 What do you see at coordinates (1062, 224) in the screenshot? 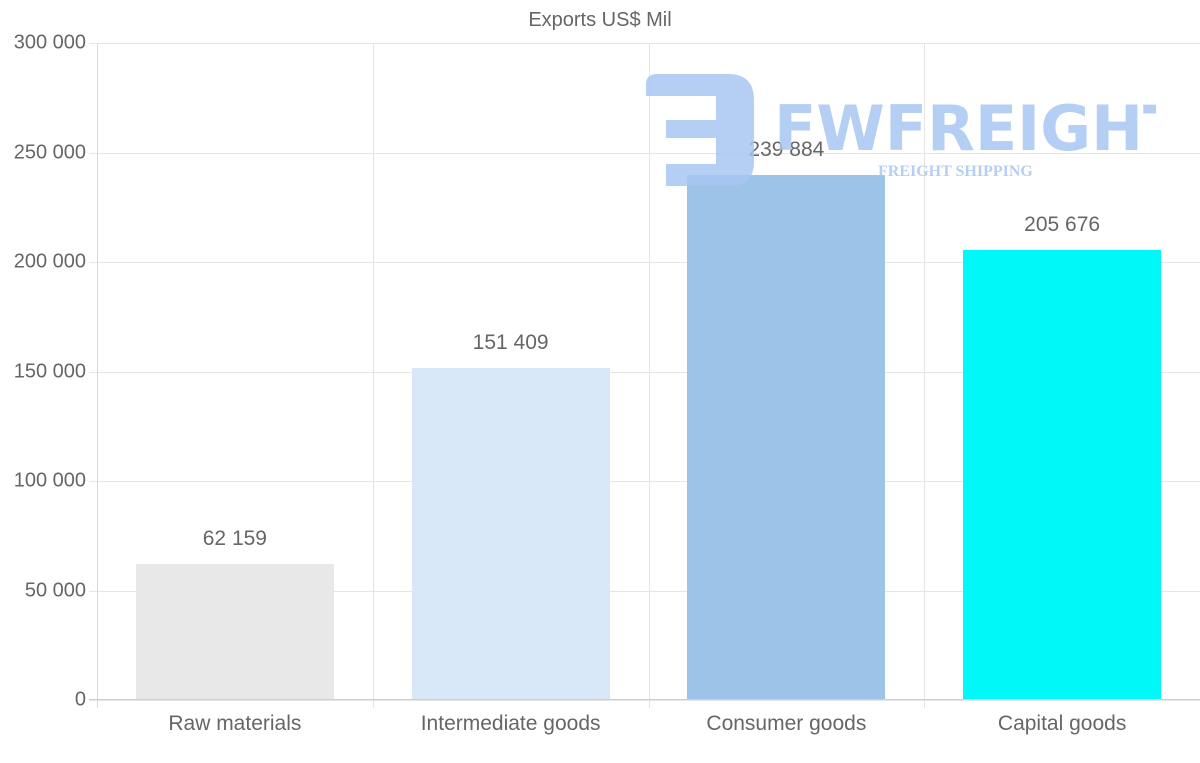
I see `bar-value-label: 205 676` at bounding box center [1062, 224].